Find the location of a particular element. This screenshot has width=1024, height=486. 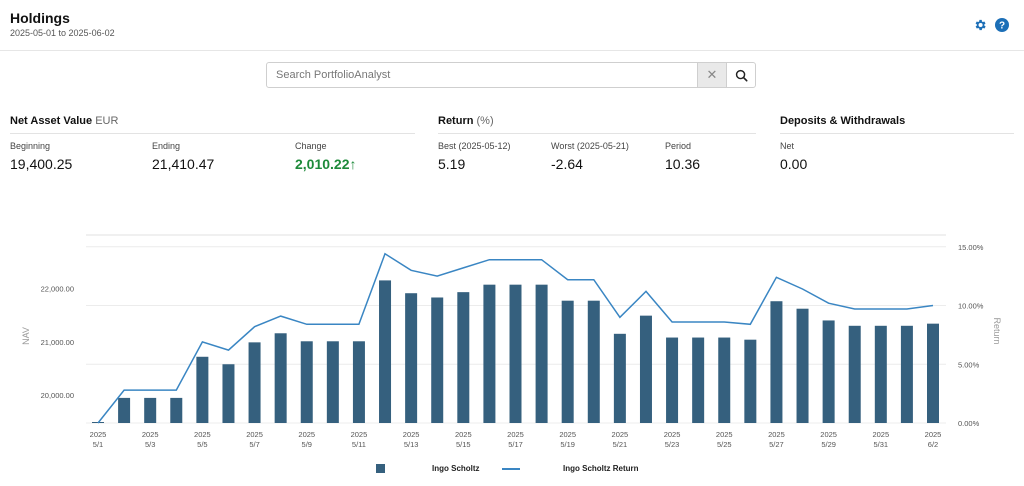

deposits-divider is located at coordinates (897, 133).